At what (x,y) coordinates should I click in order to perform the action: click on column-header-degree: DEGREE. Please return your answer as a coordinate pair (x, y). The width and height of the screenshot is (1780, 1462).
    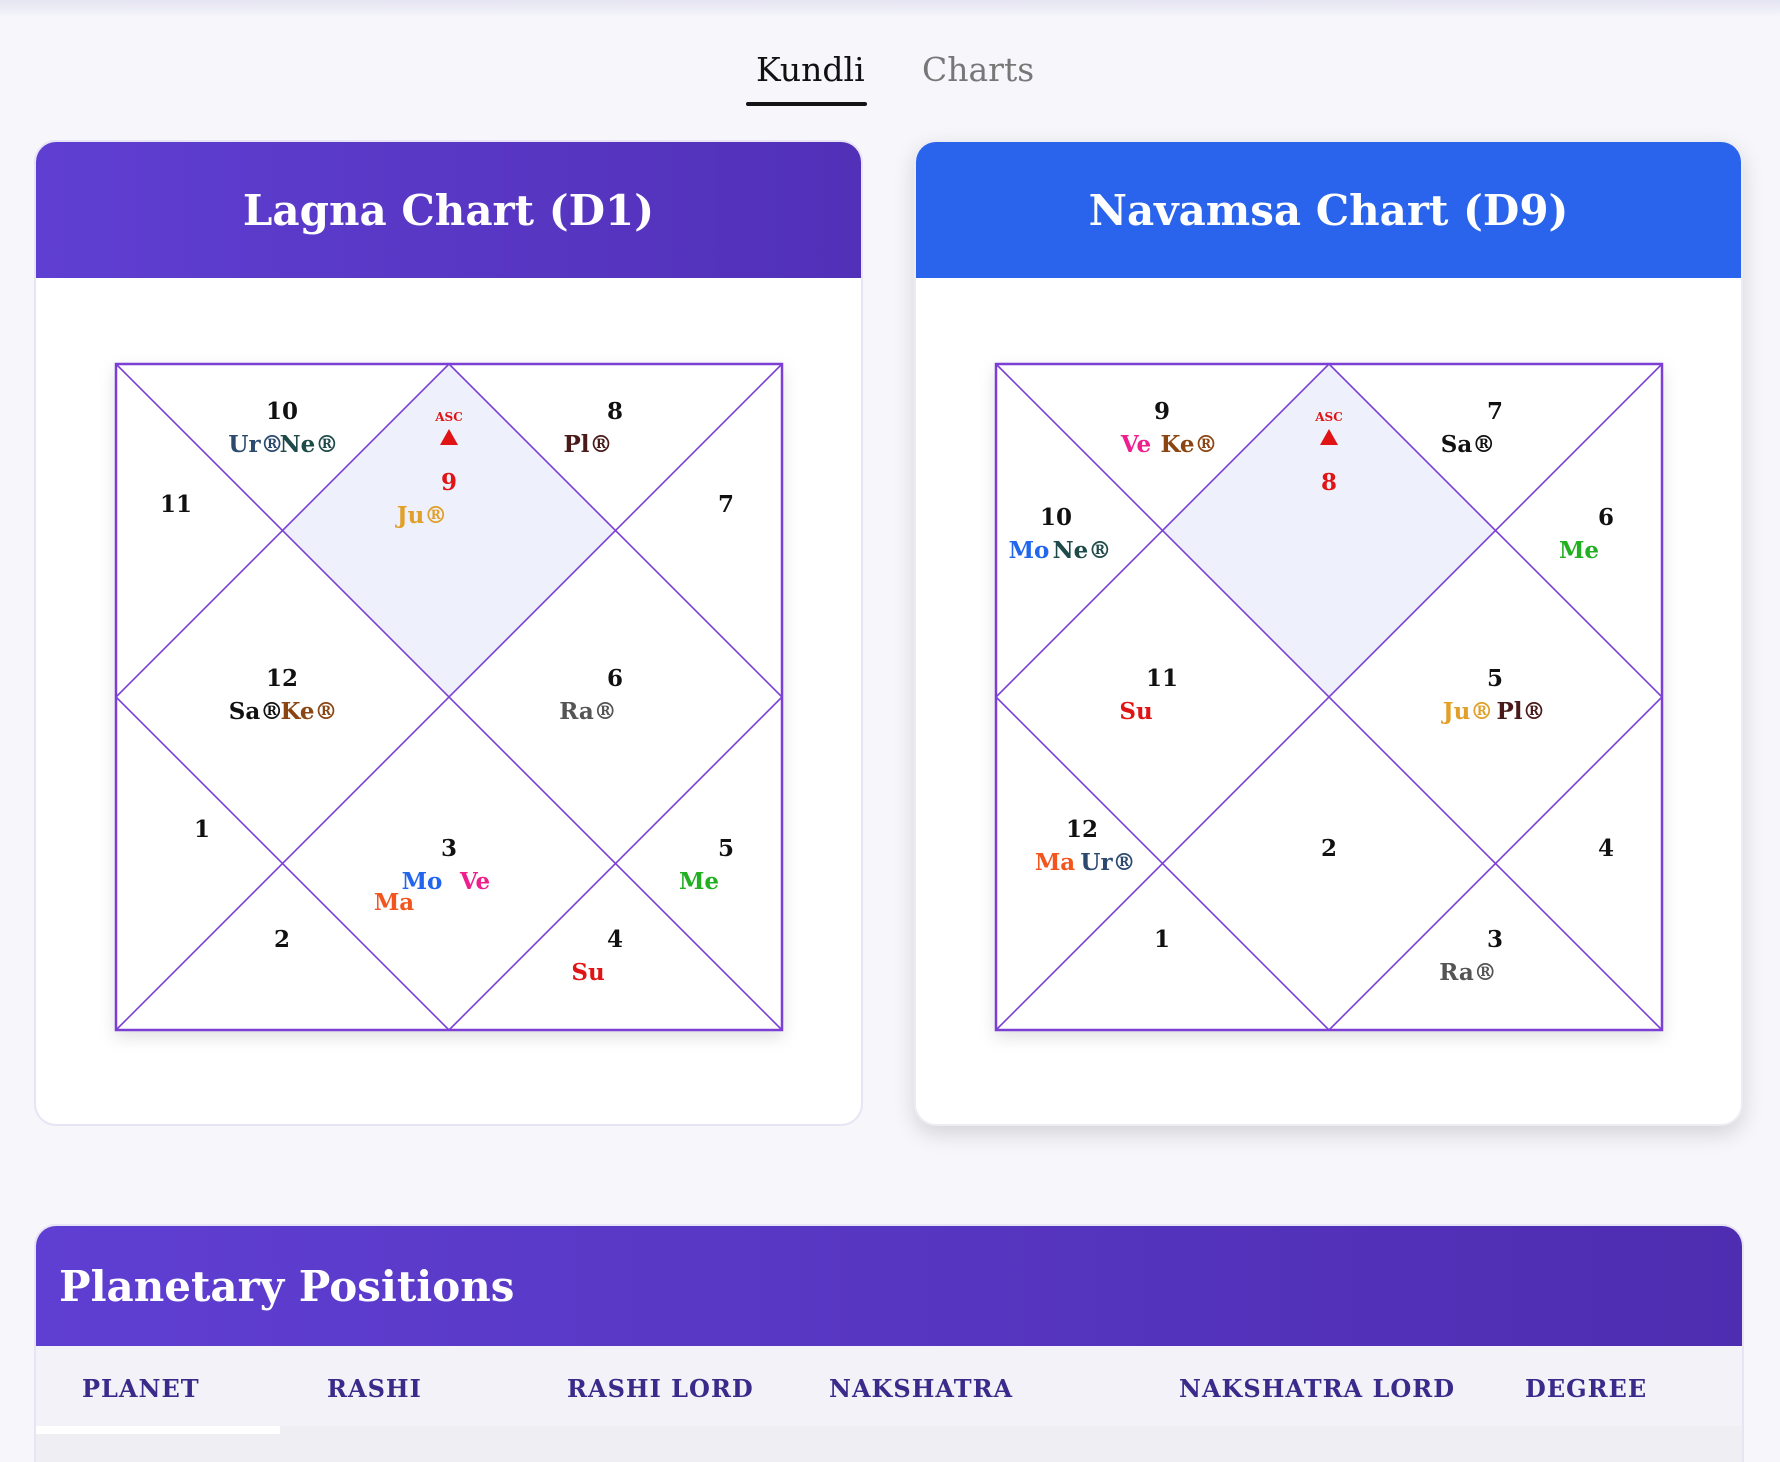
    Looking at the image, I should click on (1586, 1388).